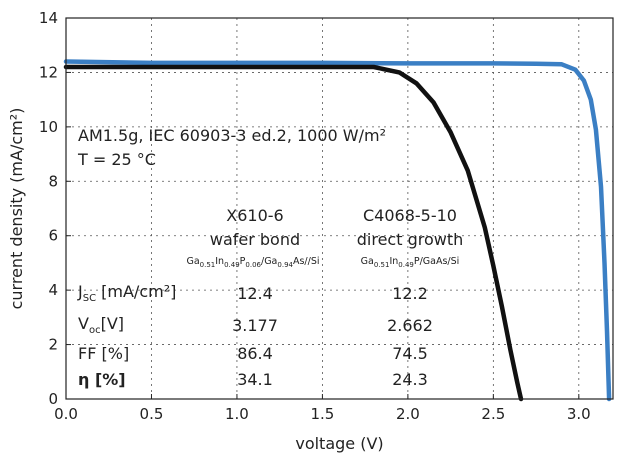 This screenshot has height=455, width=620. I want to click on x-tick-label: 3.0, so click(579, 414).